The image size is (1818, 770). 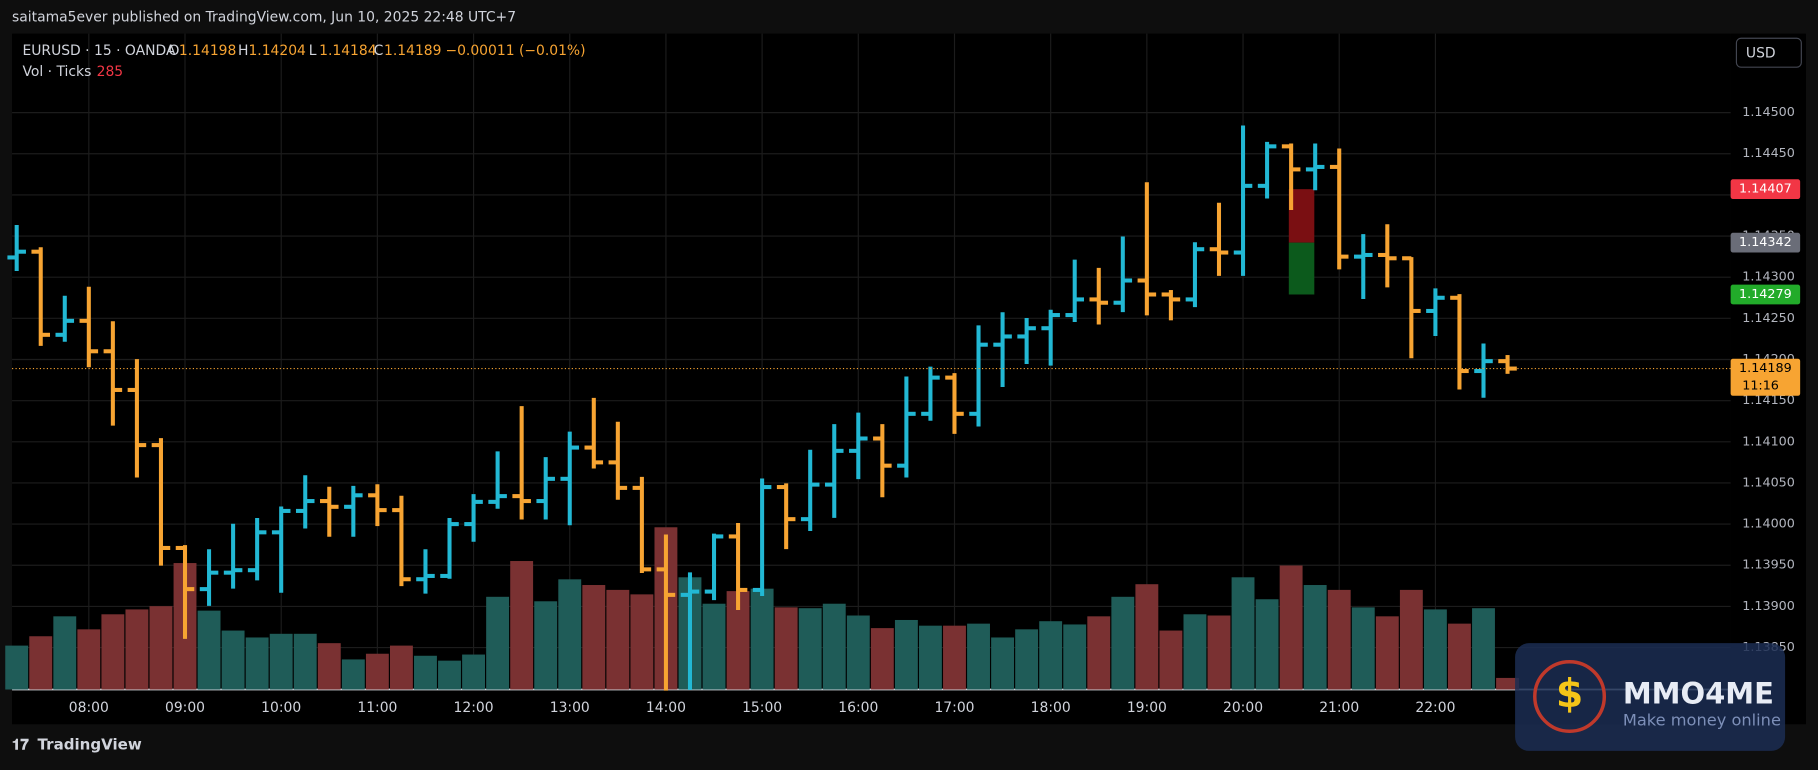 I want to click on brand: TradingView, so click(x=90, y=745).